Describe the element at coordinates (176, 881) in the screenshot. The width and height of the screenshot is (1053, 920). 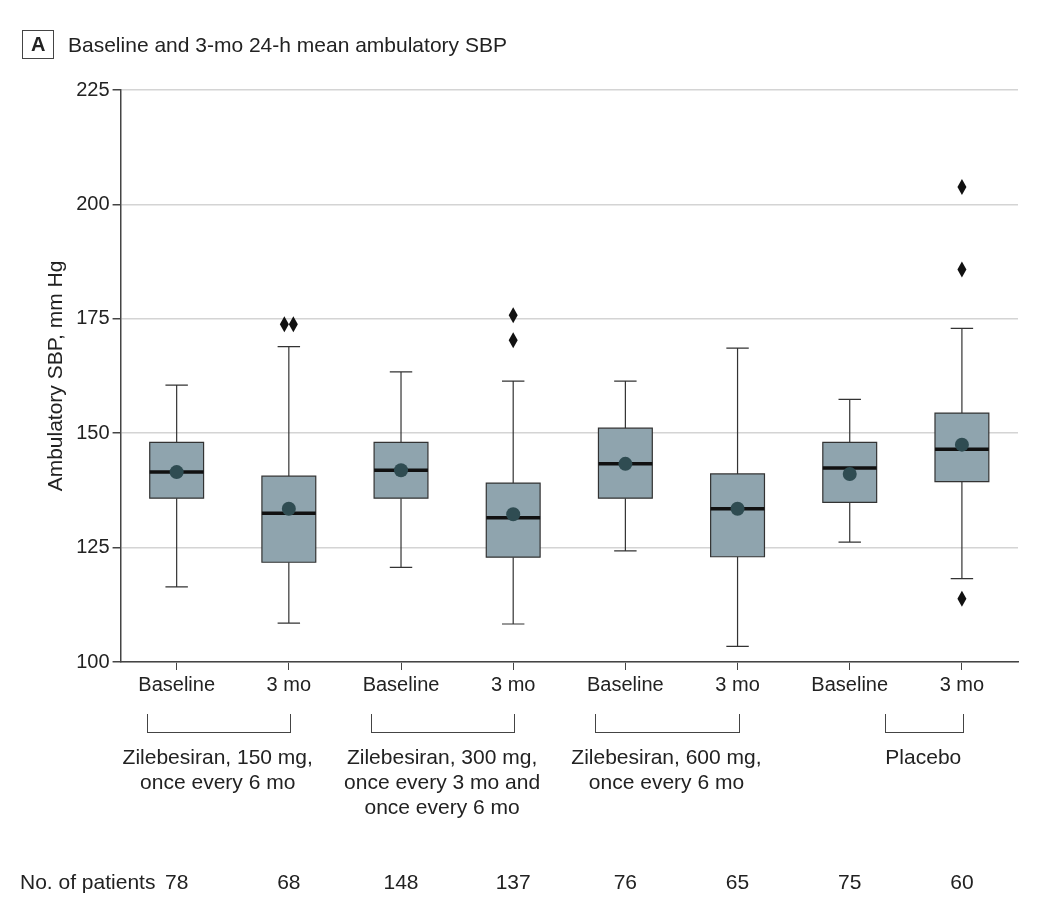
I see `text: 78` at that location.